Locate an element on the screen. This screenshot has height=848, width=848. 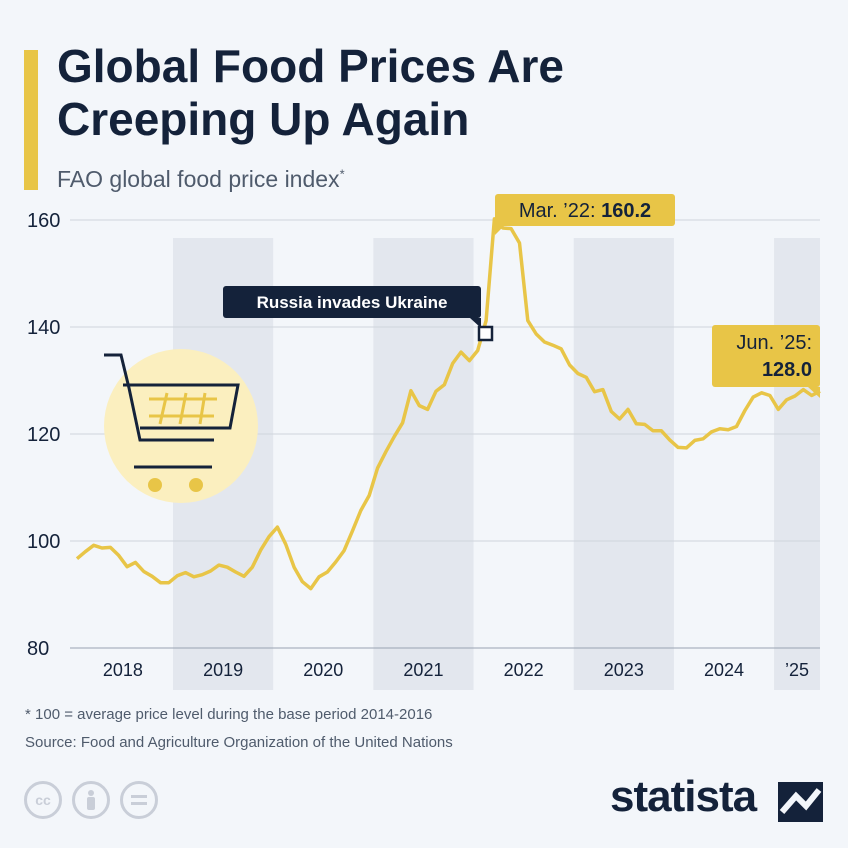
y-tick-label: 160 is located at coordinates (43, 221).